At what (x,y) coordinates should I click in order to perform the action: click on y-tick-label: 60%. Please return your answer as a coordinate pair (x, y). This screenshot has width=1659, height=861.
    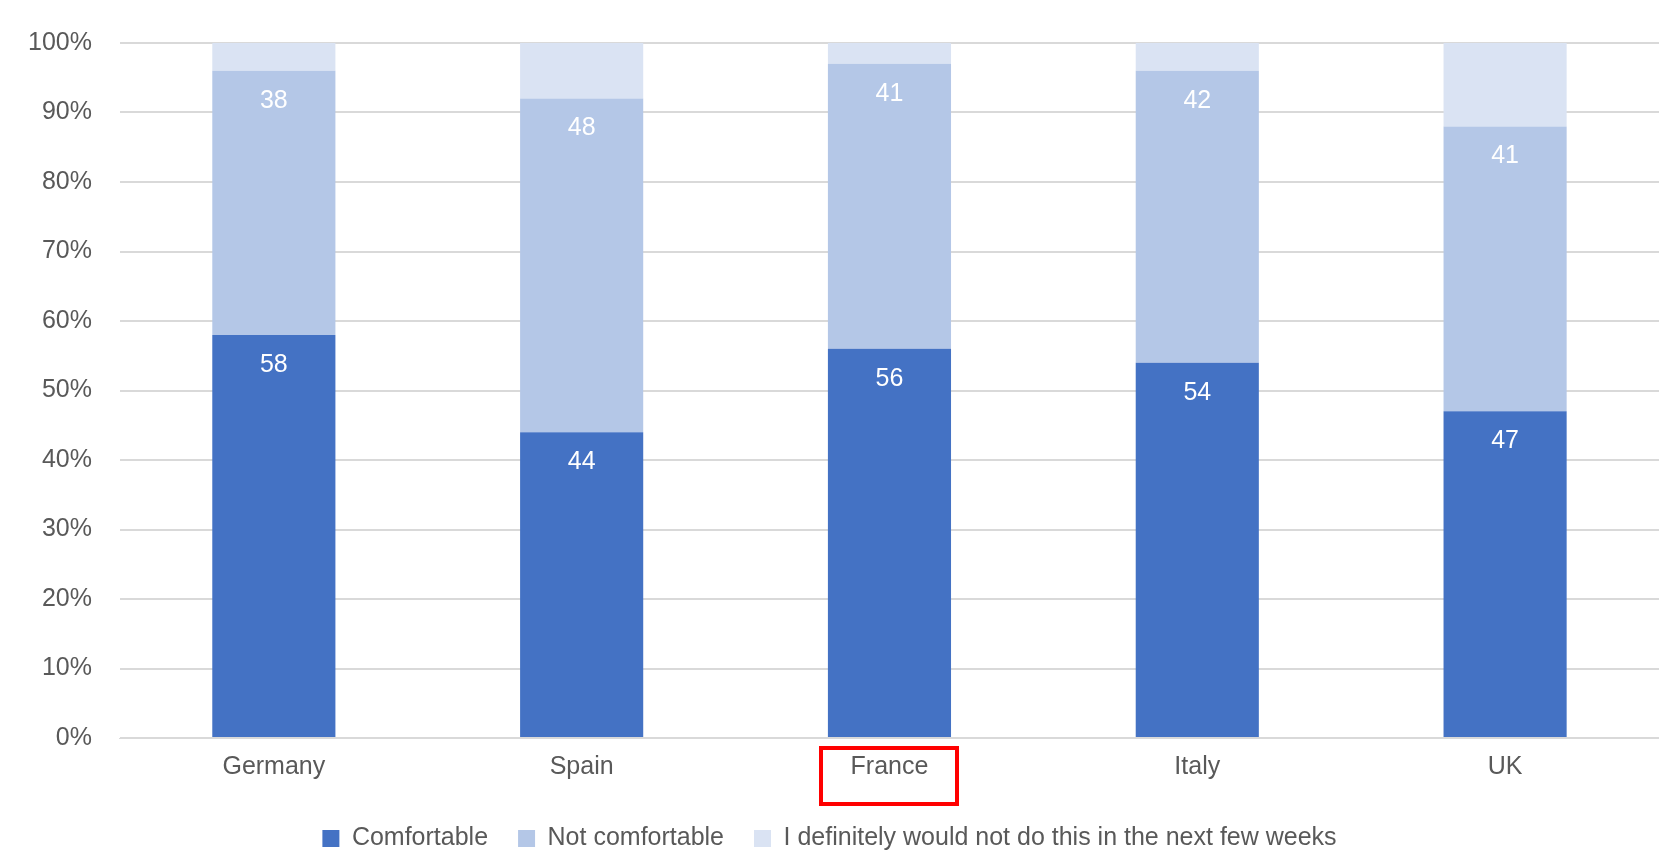
    Looking at the image, I should click on (66, 318).